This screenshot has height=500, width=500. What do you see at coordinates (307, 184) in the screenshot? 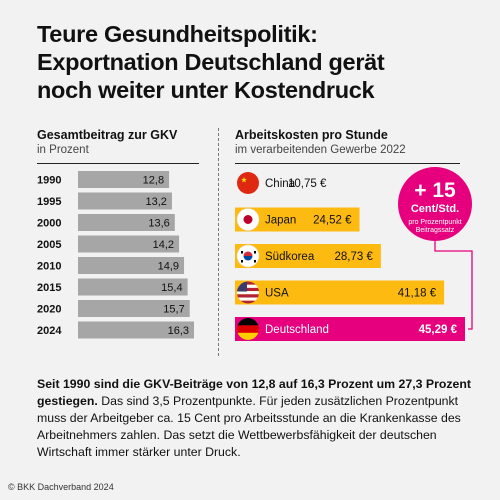
I see `labour-cost-value-label: 10,75 €` at bounding box center [307, 184].